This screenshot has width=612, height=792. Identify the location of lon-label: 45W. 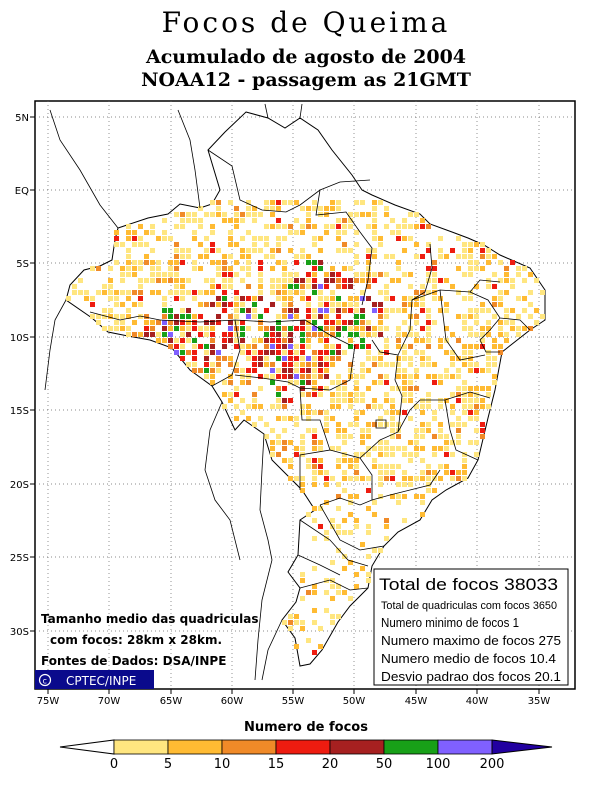
(416, 701).